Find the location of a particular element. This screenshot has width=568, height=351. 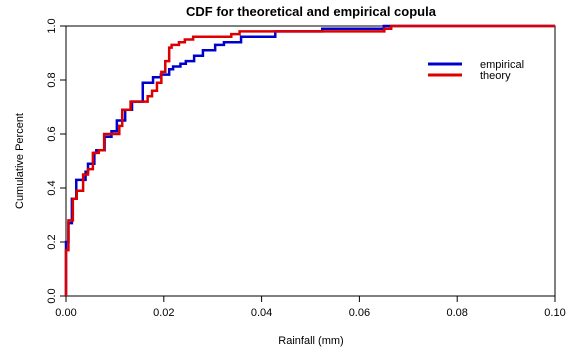

legend-label-empirical: empirical is located at coordinates (502, 65).